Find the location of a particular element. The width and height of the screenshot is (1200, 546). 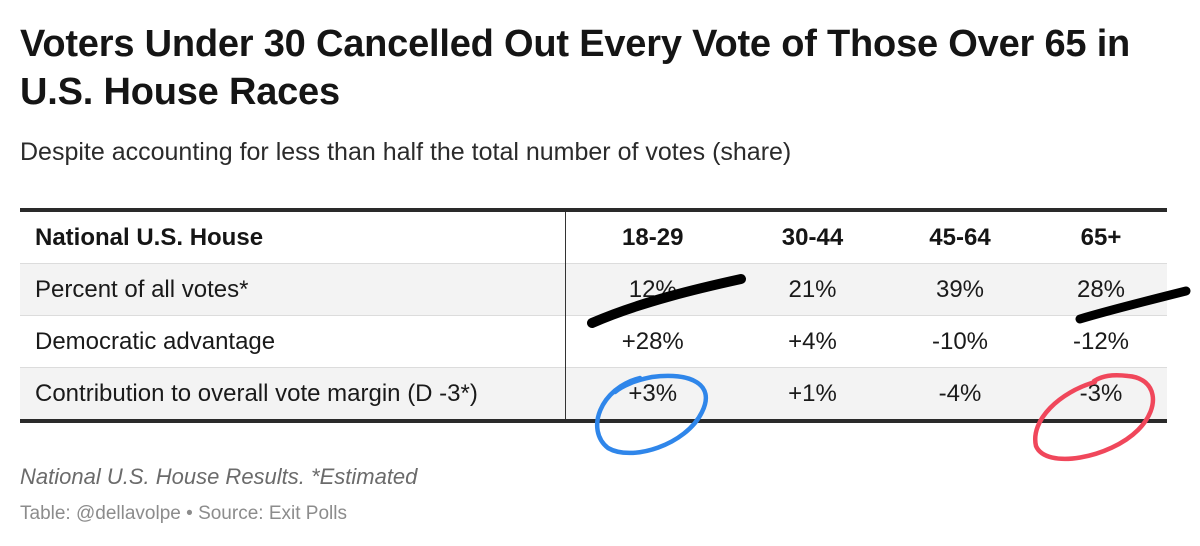

table-row: Percent of all votes* 12% 21% 39% 28% is located at coordinates (593, 289).